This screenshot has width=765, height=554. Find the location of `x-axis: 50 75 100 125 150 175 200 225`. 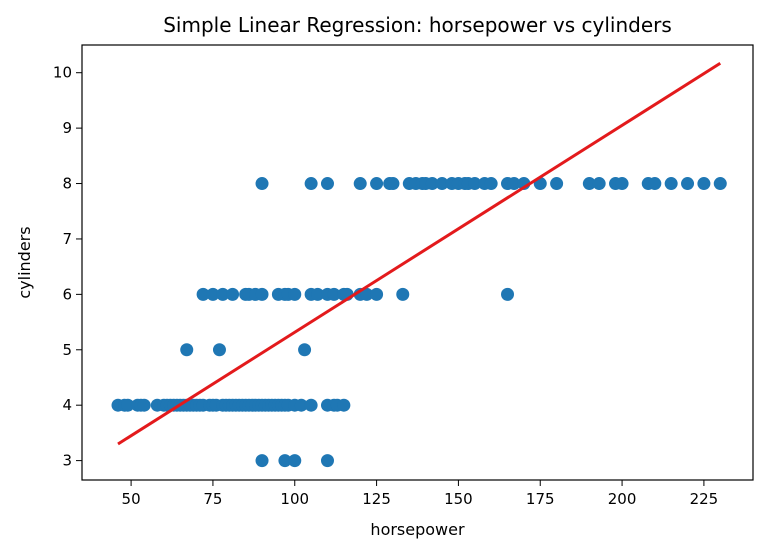

x-axis: 50 75 100 125 150 175 200 225 is located at coordinates (420, 494).